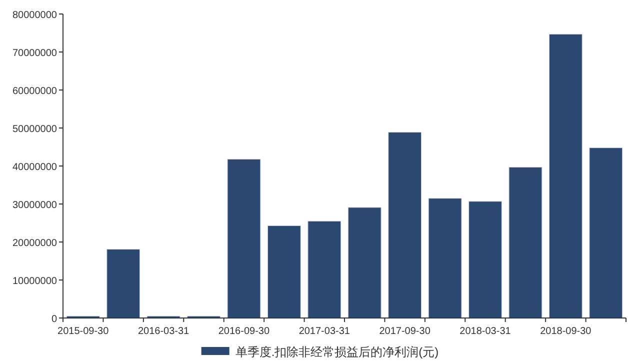 Image resolution: width=640 pixels, height=364 pixels. Describe the element at coordinates (164, 331) in the screenshot. I see `x-tick-label: 2016-03-31` at that location.